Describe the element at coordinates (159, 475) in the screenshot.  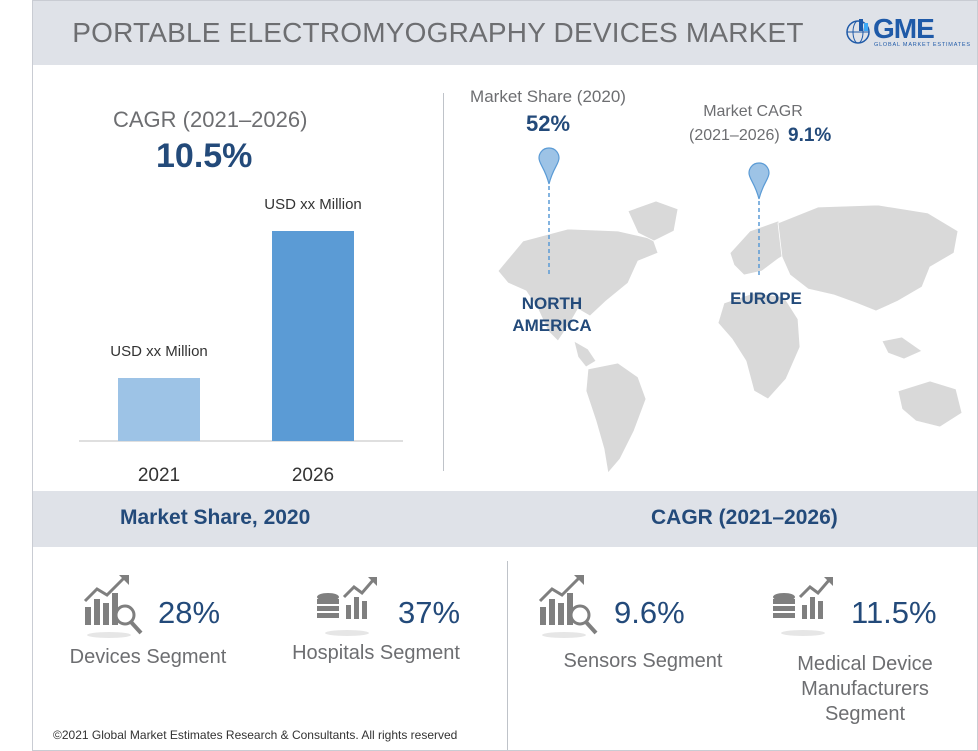
I see `x-tick-label: 2021` at that location.